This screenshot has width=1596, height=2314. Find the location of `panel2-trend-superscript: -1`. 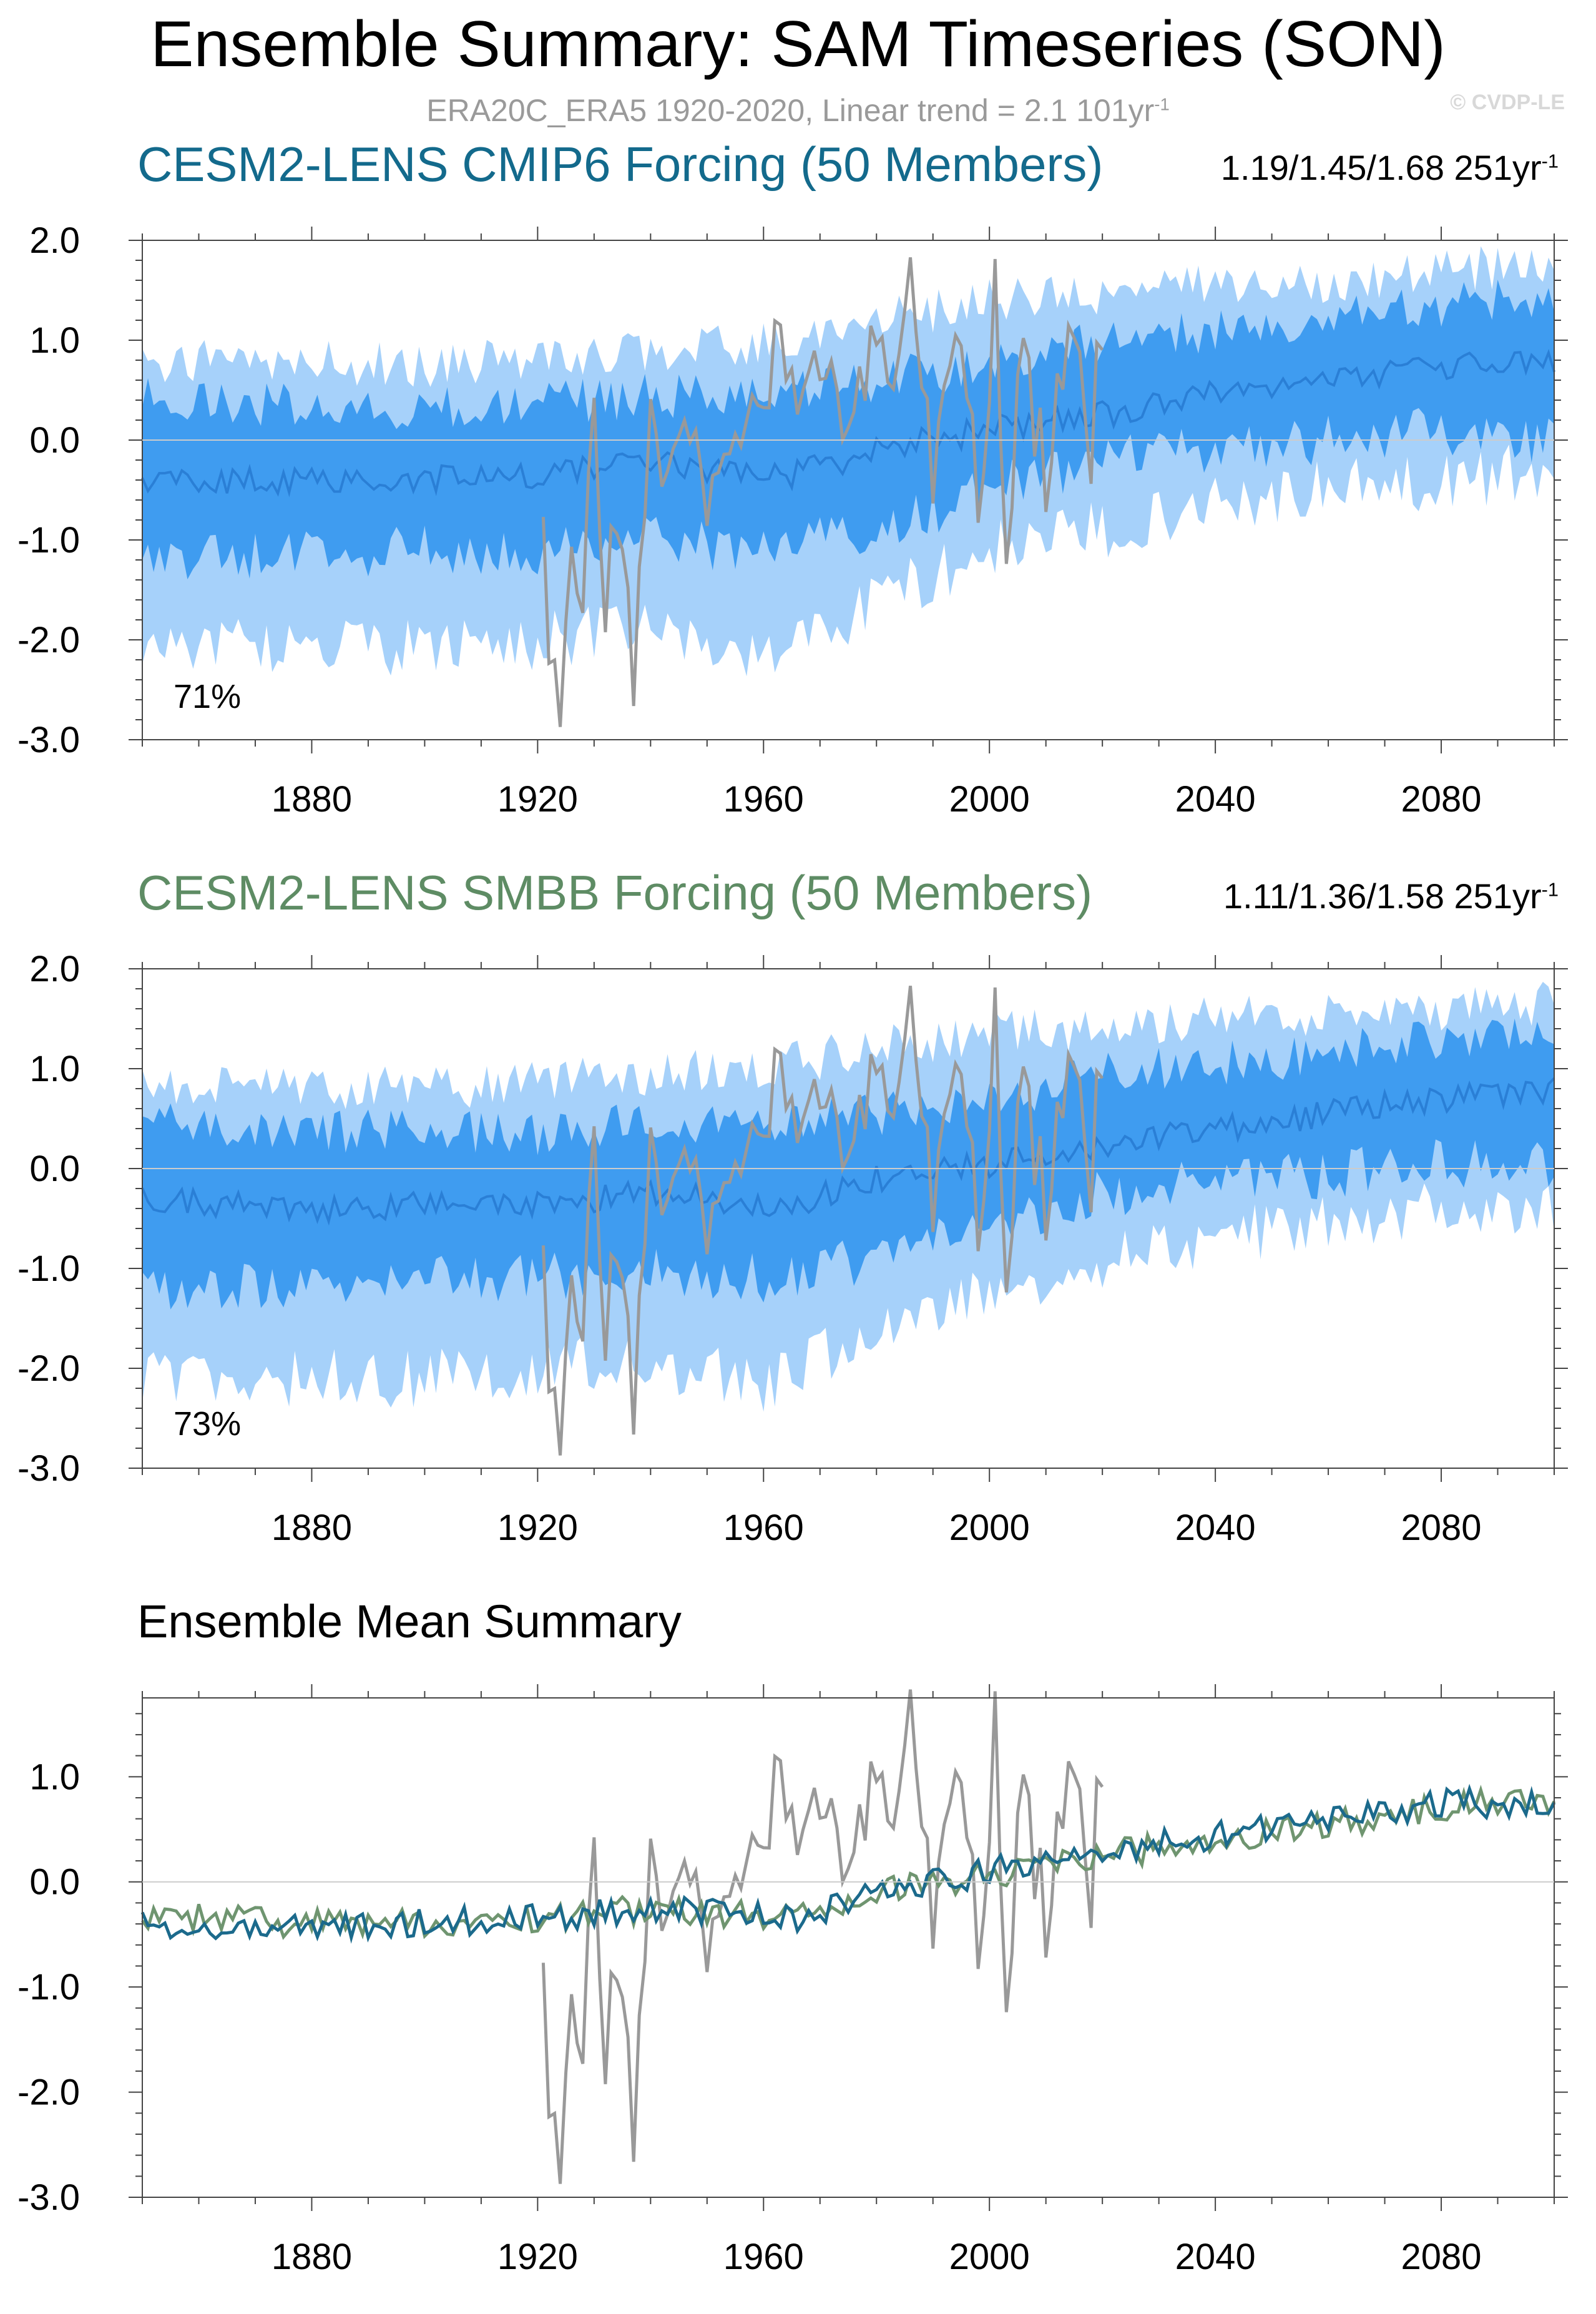

panel2-trend-superscript: -1 is located at coordinates (1550, 889).